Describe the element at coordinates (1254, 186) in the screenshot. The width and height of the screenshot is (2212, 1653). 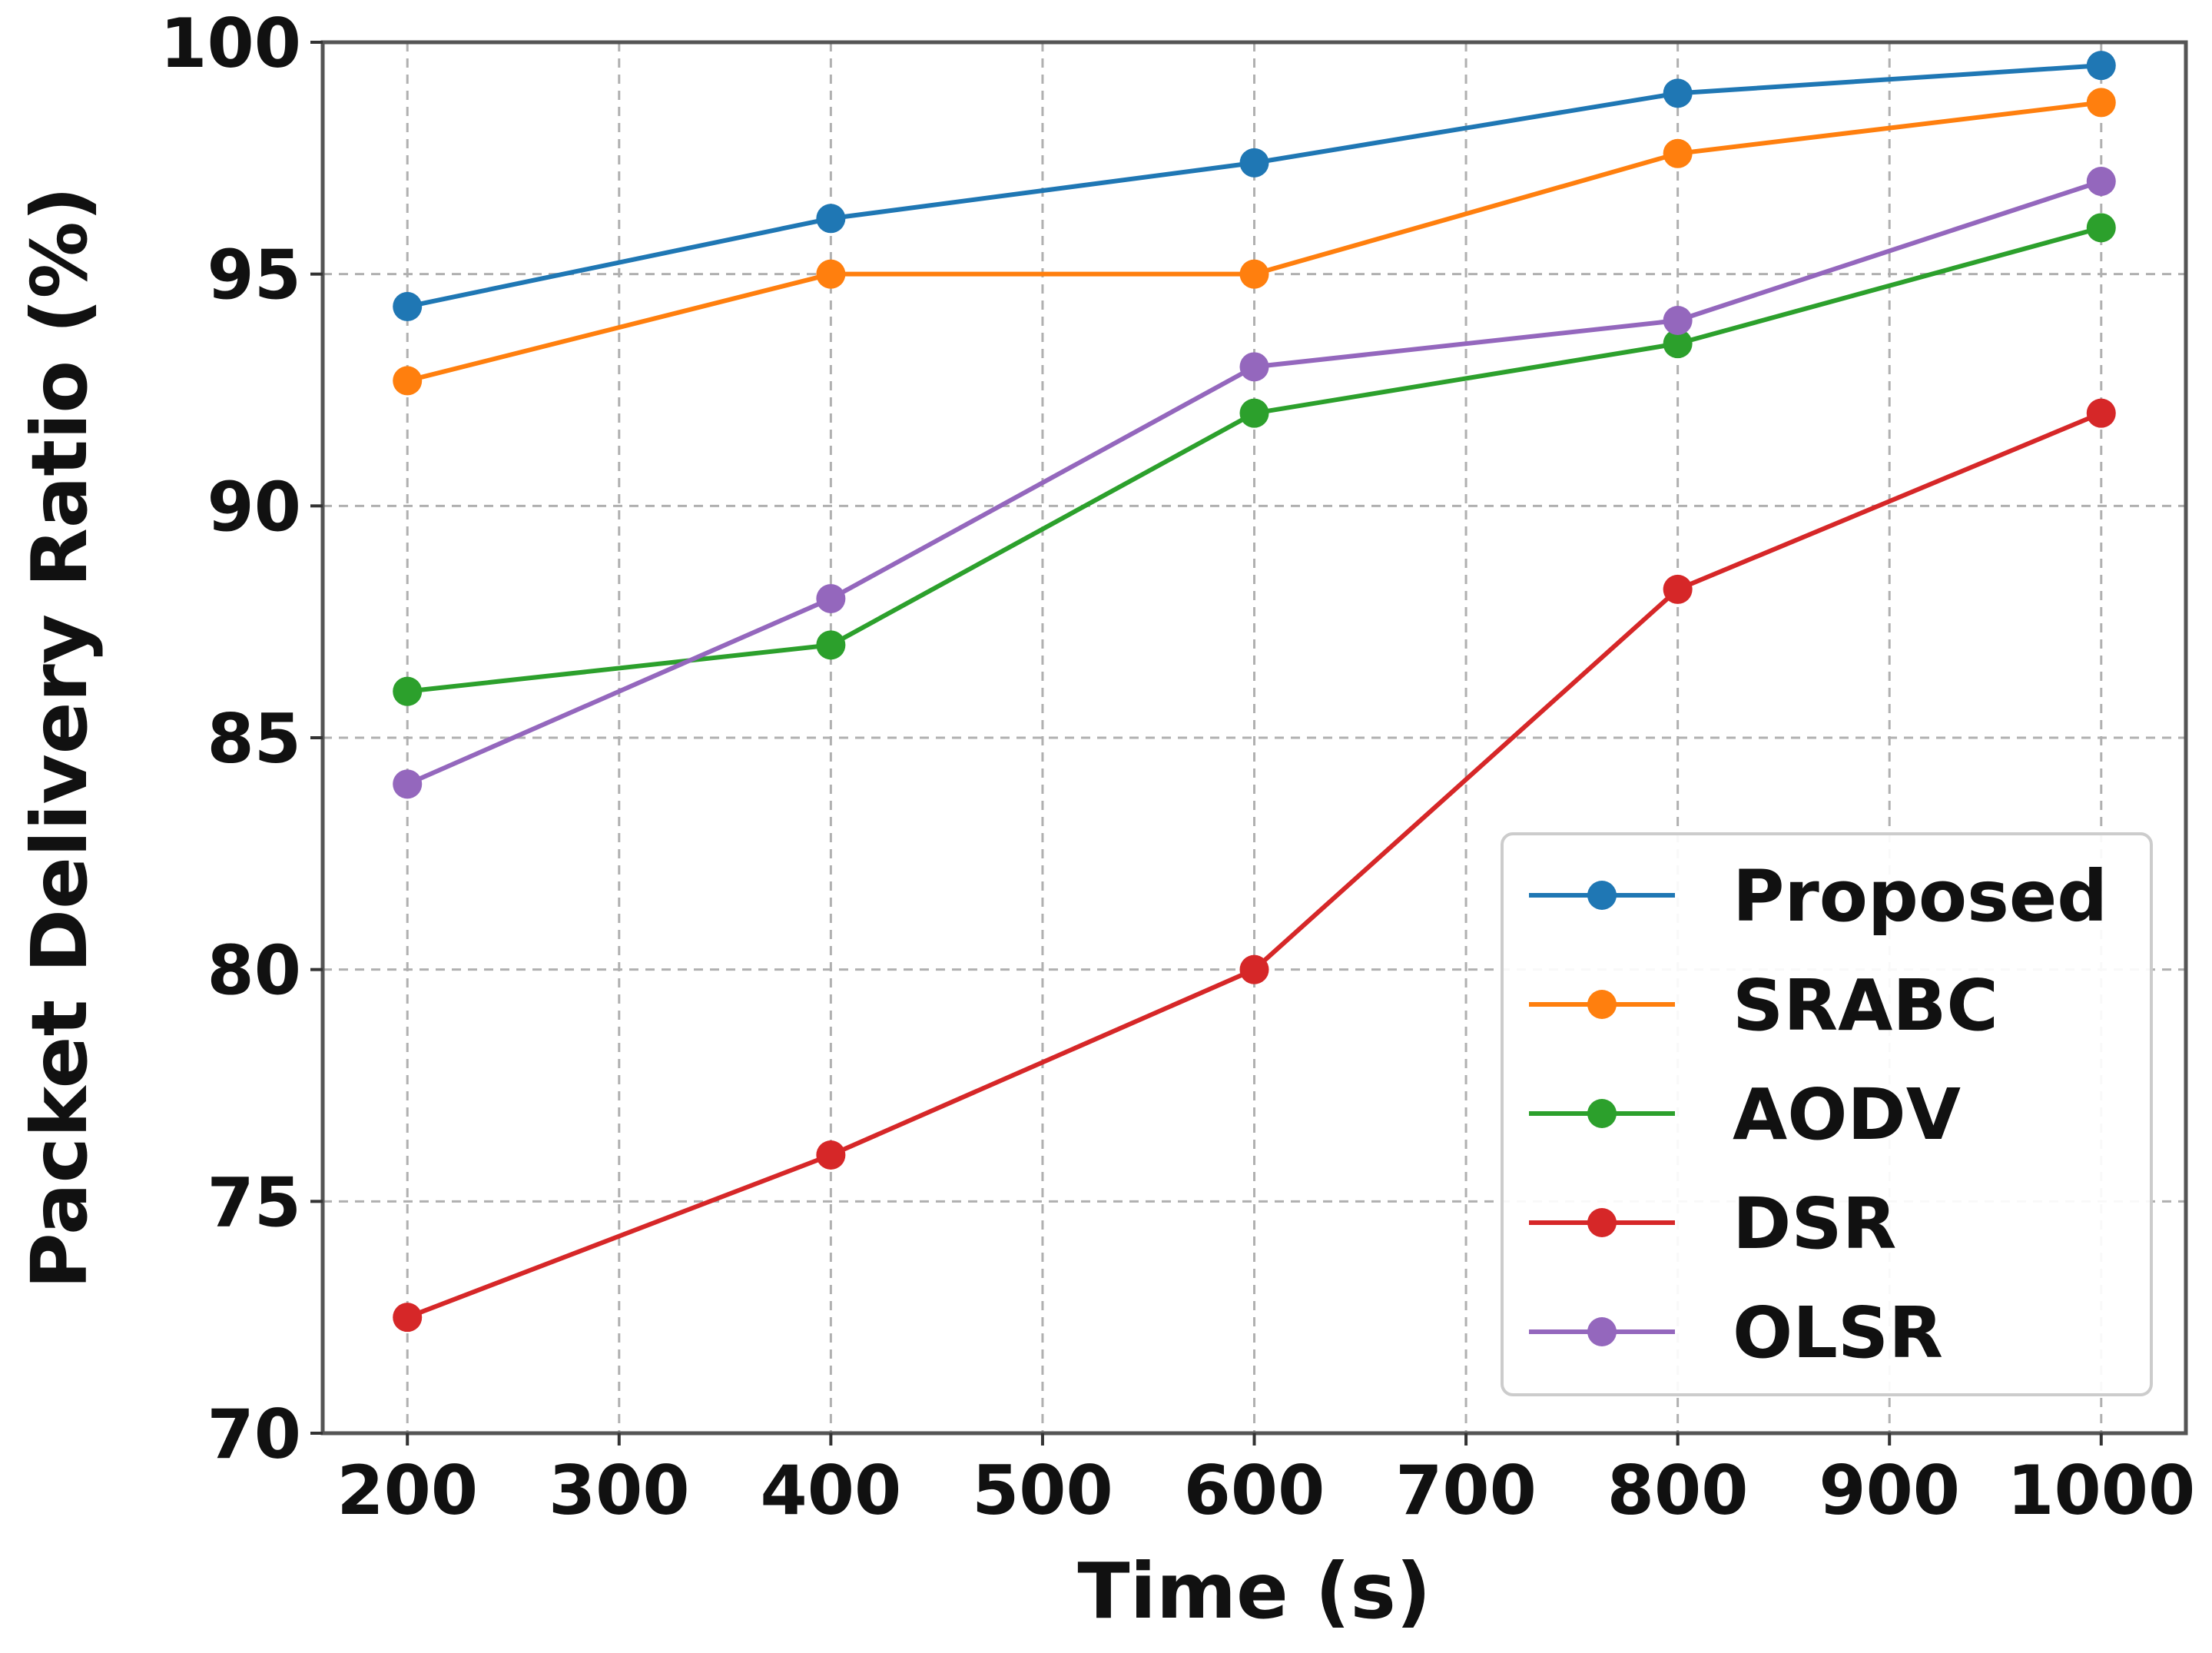
I see `series-proposed` at that location.